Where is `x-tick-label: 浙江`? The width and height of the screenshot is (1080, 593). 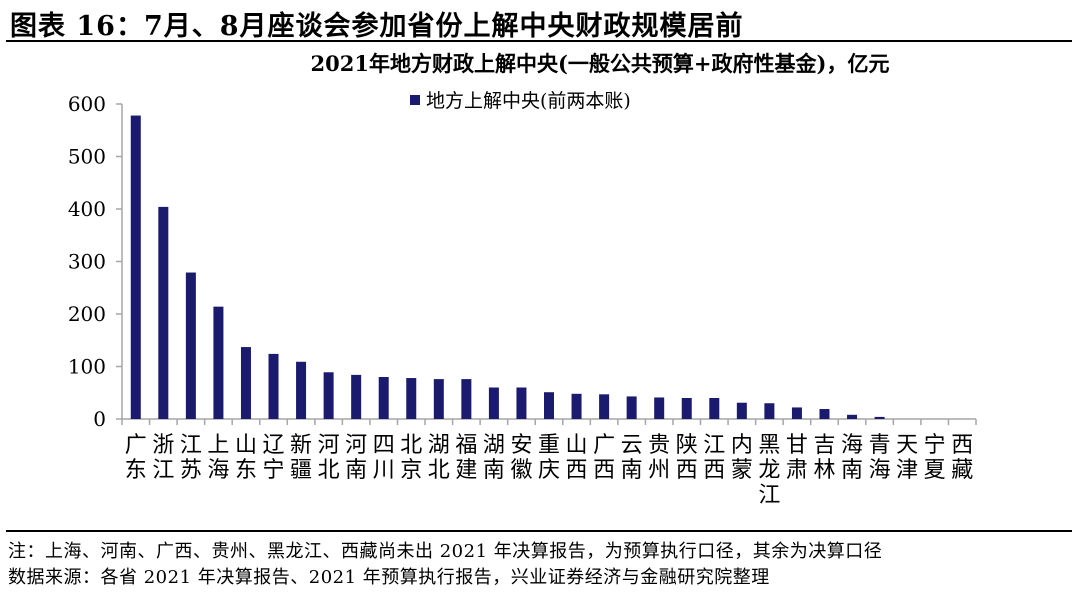 x-tick-label: 浙江 is located at coordinates (163, 458).